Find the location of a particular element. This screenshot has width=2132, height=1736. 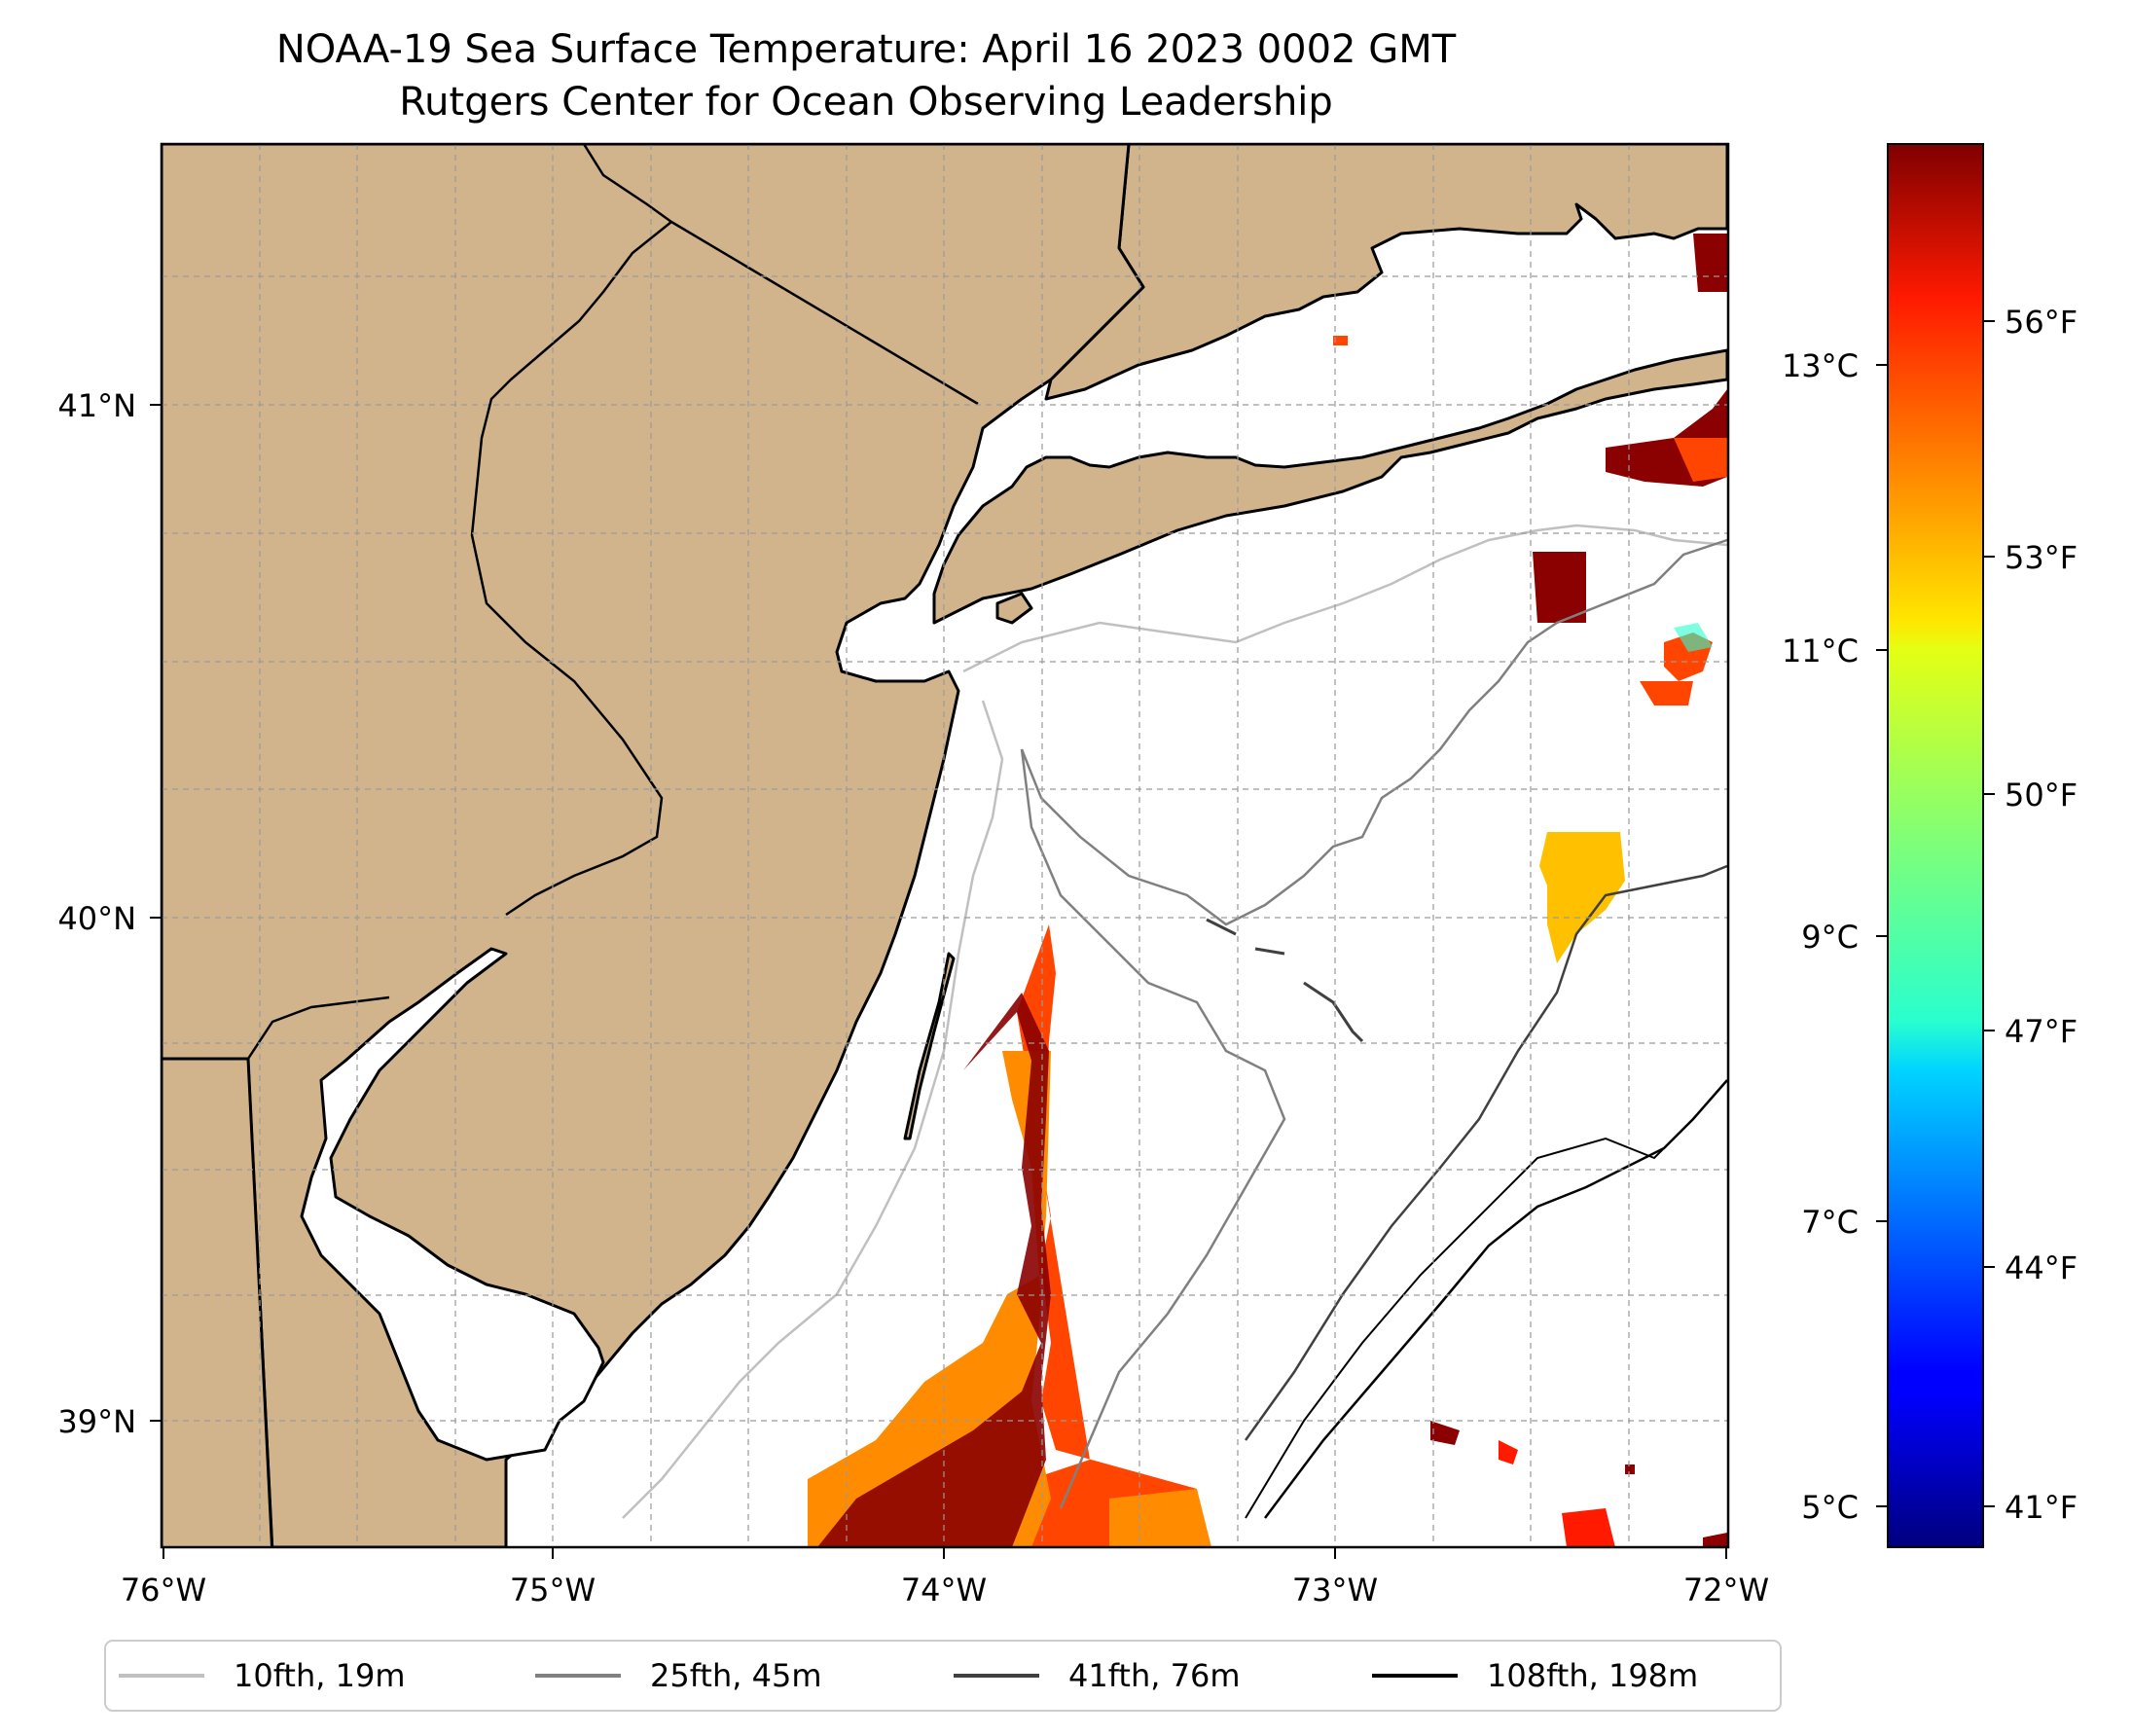

fahrenheit-tick-label: 50°F is located at coordinates (2041, 796).